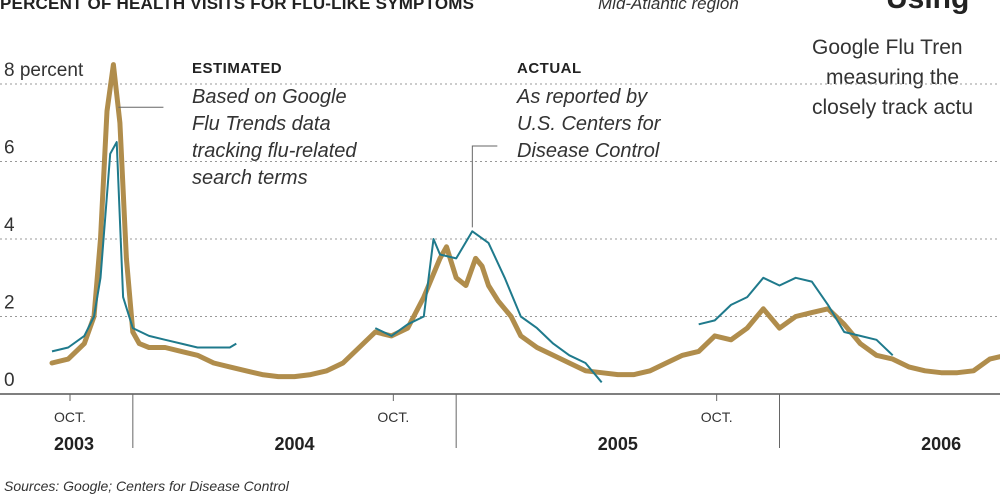 The width and height of the screenshot is (1000, 500). I want to click on year-label-2005: 2005, so click(618, 444).